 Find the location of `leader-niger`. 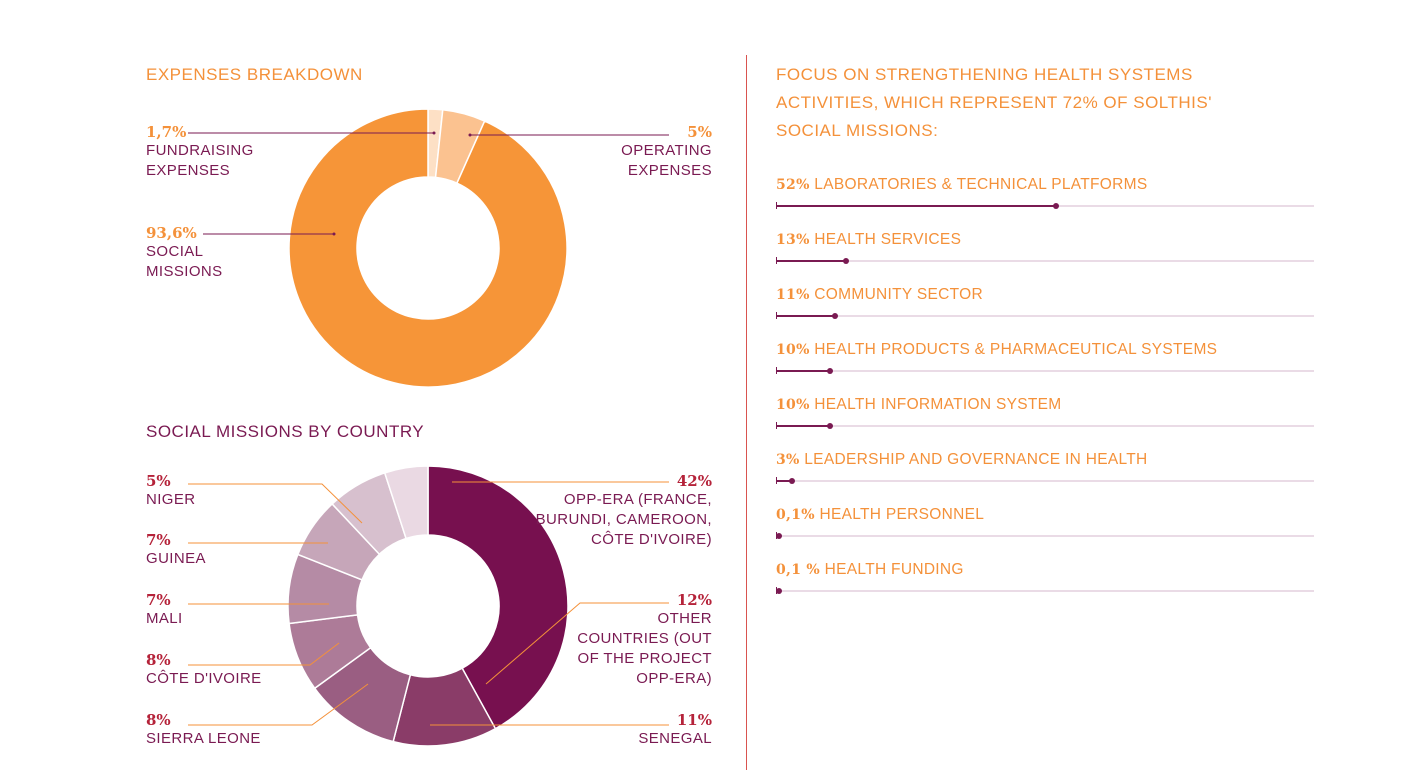

leader-niger is located at coordinates (275, 503).